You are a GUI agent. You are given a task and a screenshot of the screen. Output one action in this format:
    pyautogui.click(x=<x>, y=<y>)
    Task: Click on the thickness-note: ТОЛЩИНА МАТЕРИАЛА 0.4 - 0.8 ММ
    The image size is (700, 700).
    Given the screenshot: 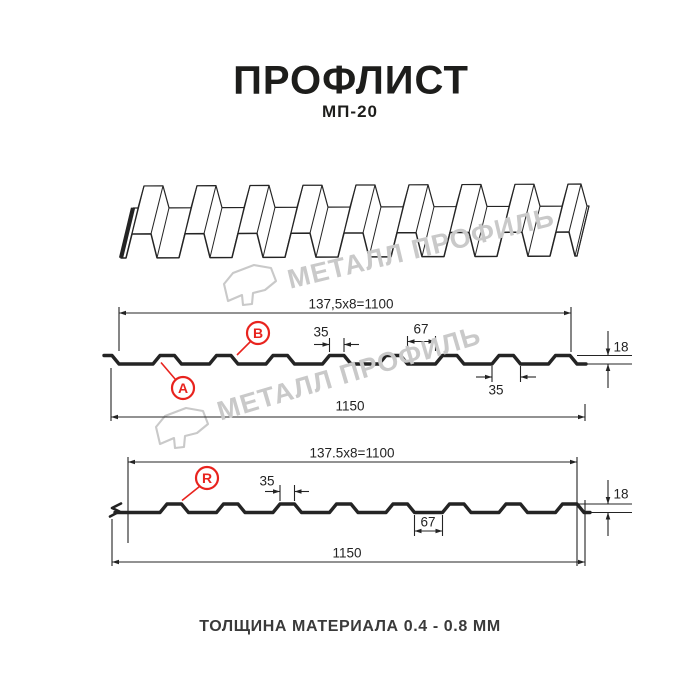 What is the action you would take?
    pyautogui.click(x=350, y=626)
    